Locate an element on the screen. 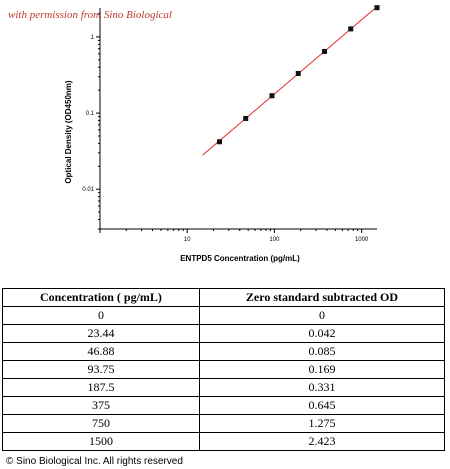 The image size is (450, 469). concentration-cell: 1500 is located at coordinates (101, 441).